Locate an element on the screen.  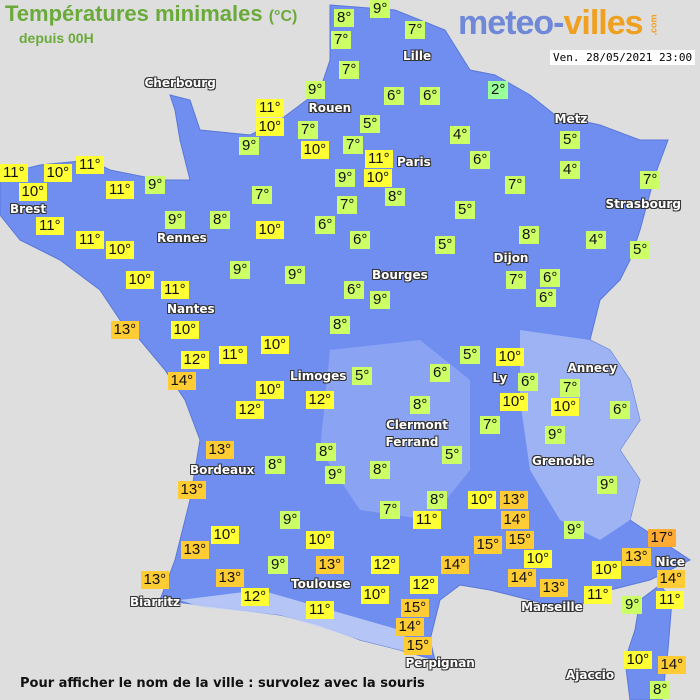
meteo-villes-logo: meteo-villes .com is located at coordinates (561, 23).